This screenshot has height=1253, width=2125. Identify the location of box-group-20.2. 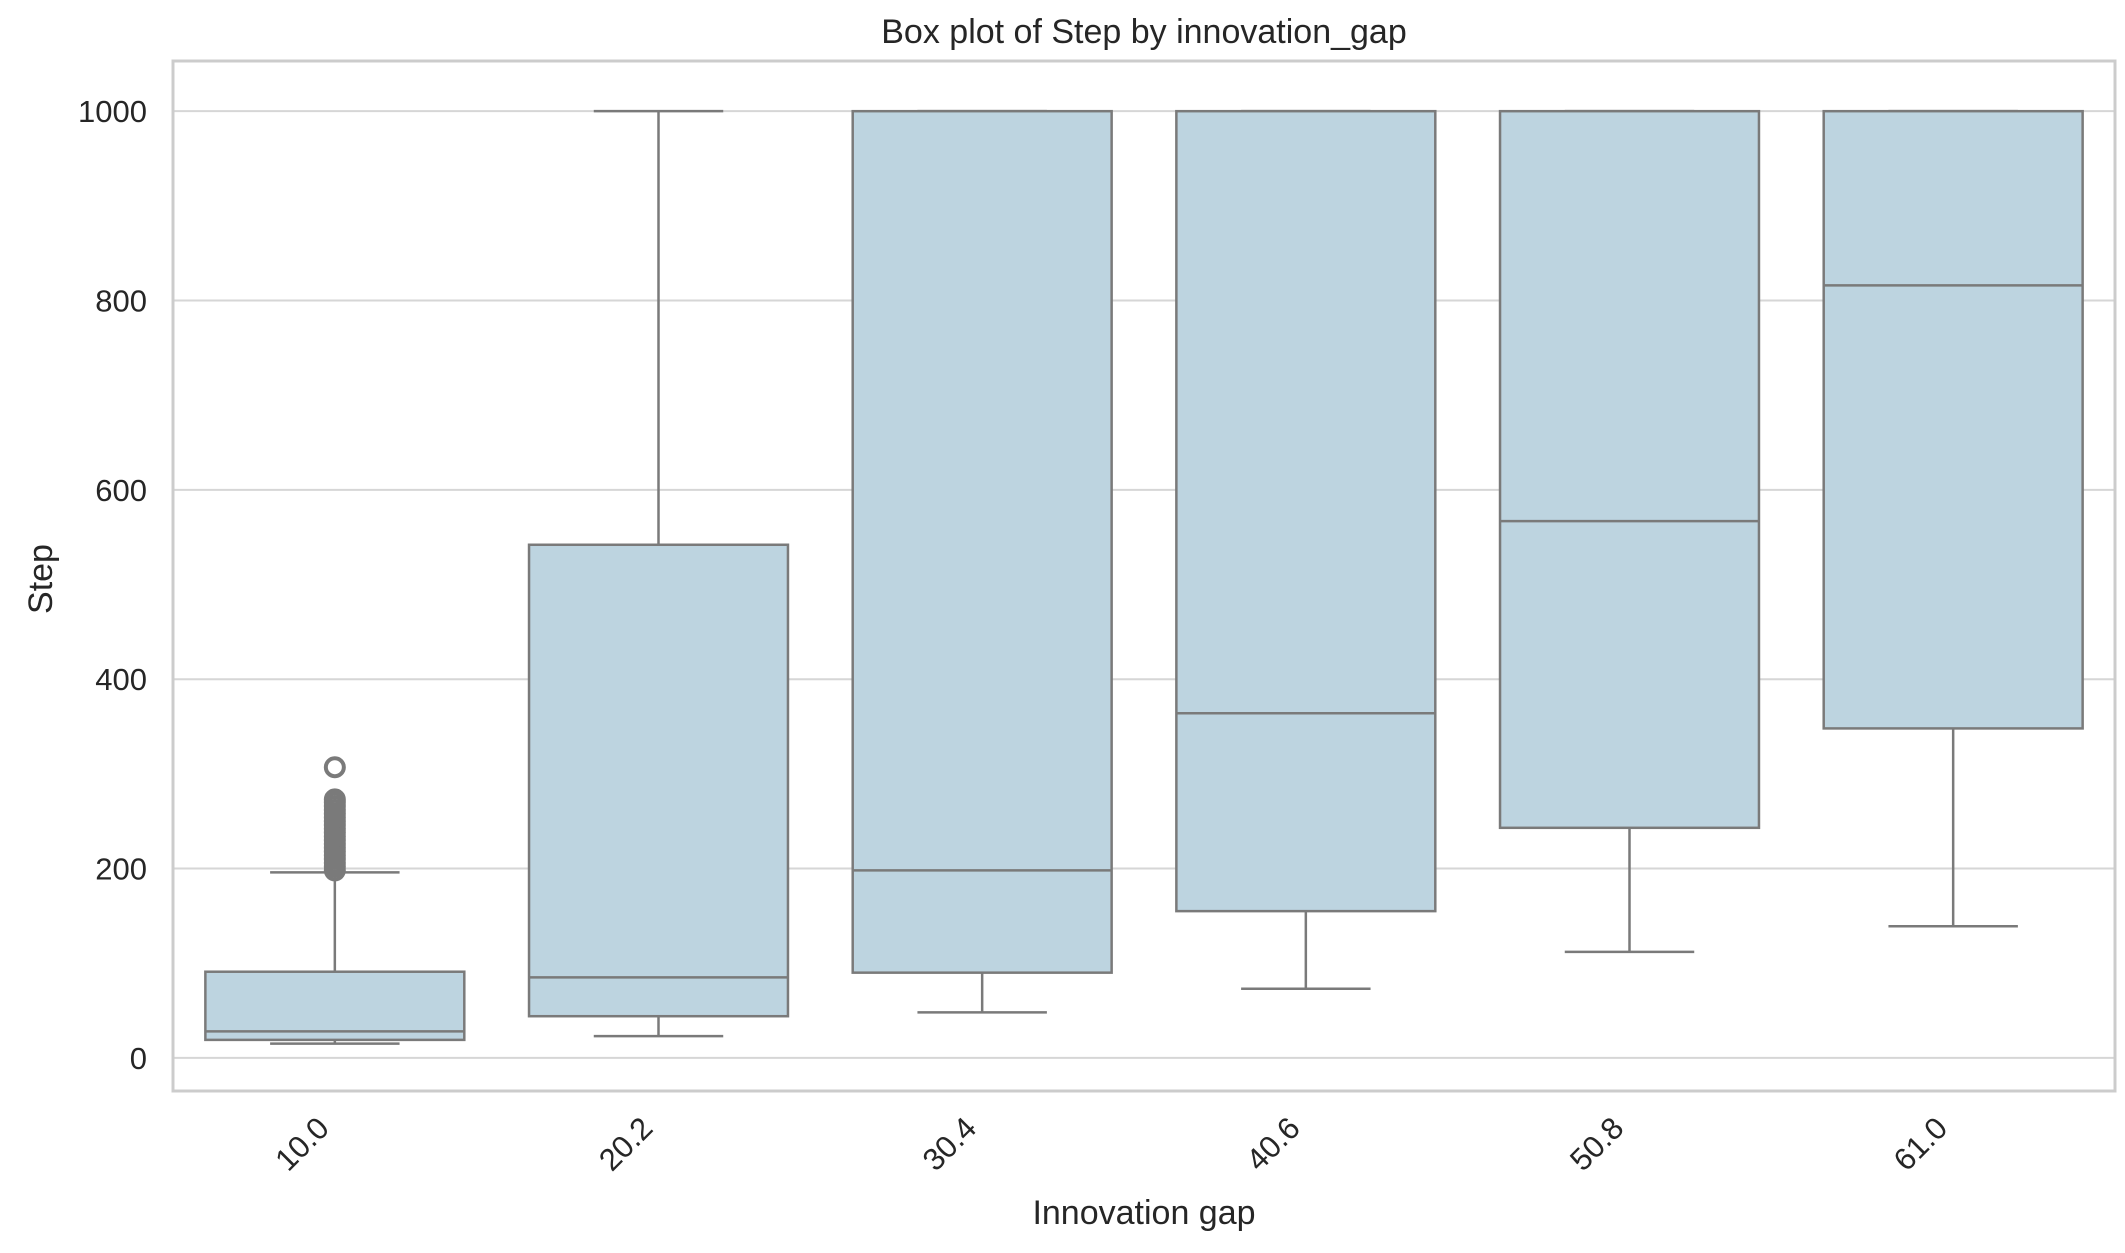
(658, 573).